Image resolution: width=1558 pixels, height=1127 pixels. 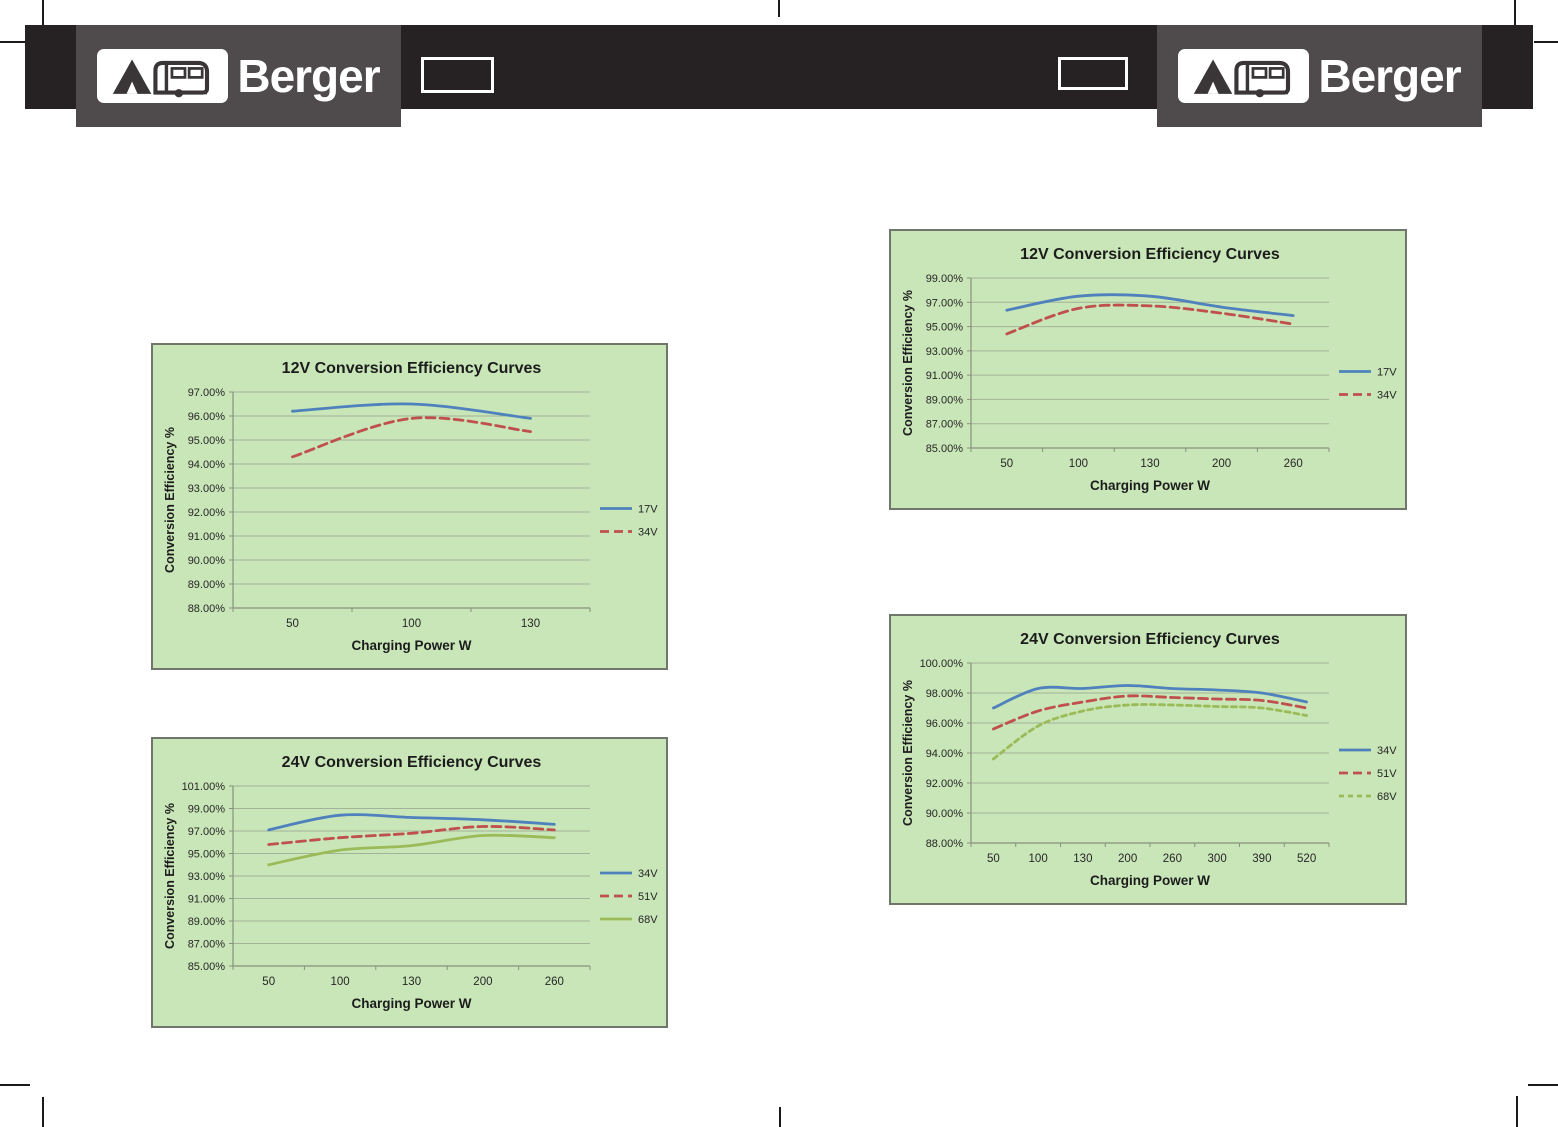 I want to click on crop-mark-top-left-v, so click(x=43, y=15).